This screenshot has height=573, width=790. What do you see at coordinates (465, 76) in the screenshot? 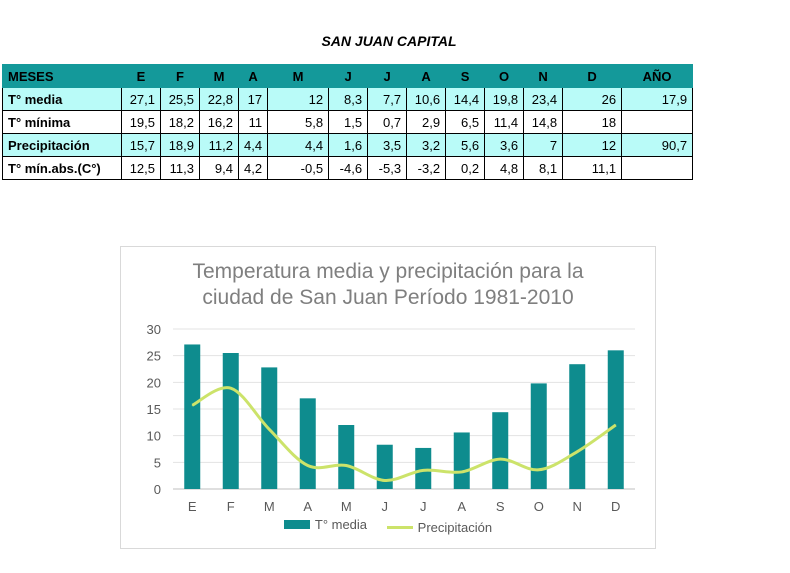
I see `header-cell: S` at bounding box center [465, 76].